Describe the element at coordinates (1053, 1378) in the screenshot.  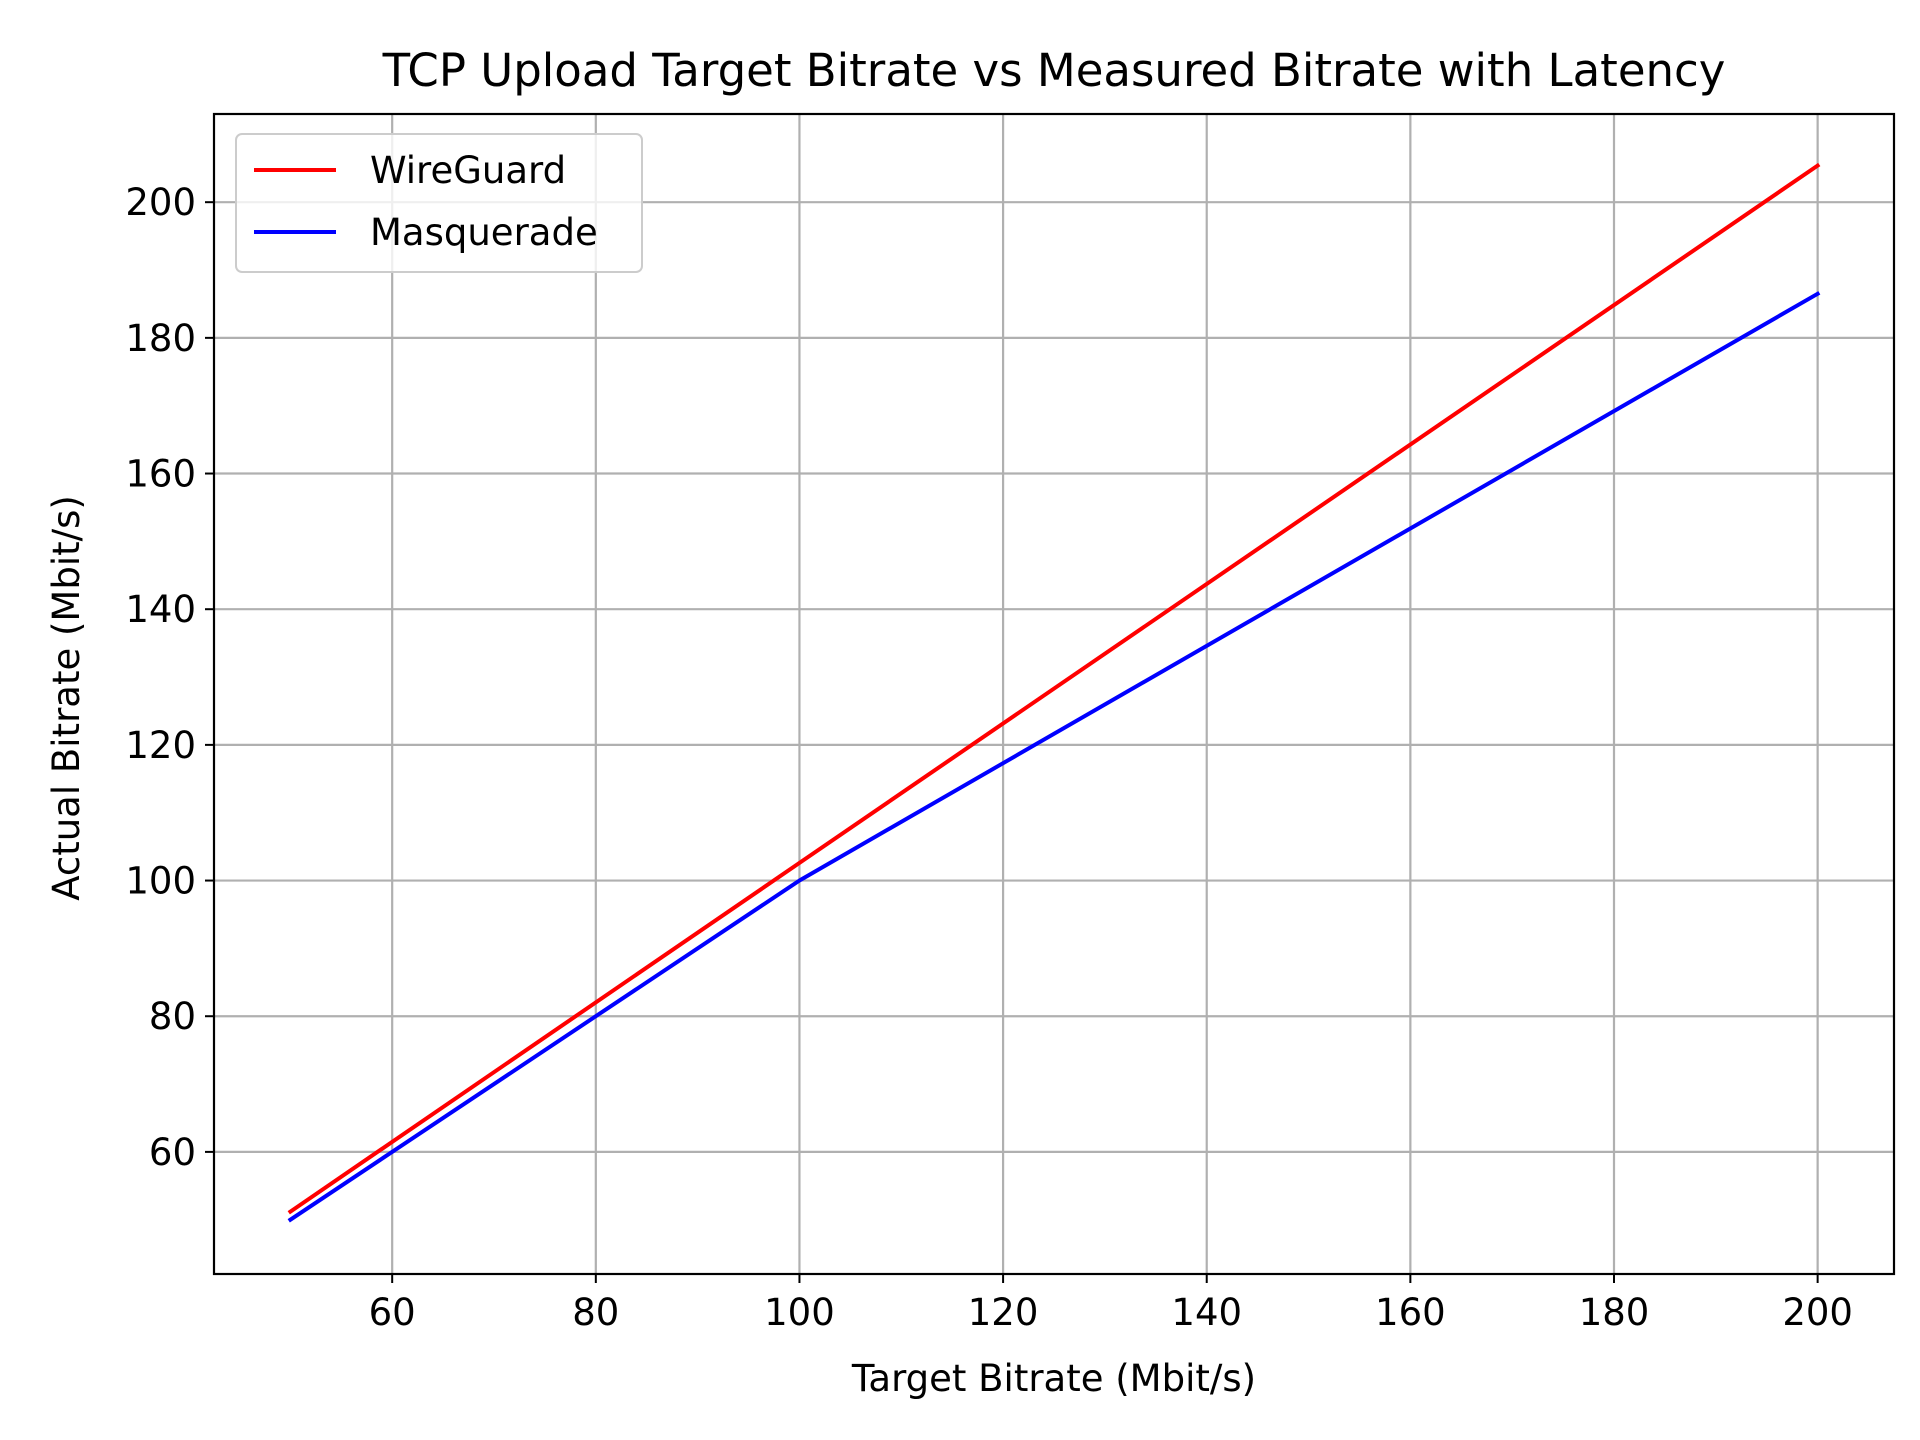
I see `x-axis-label: Target Bitrate (Mbit/s)` at that location.